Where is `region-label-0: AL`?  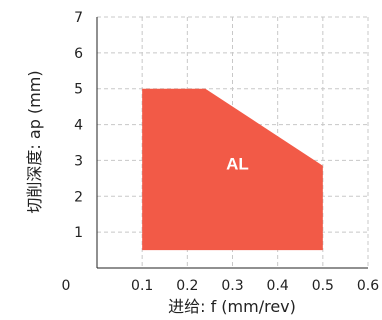
region-label-0: AL is located at coordinates (237, 163).